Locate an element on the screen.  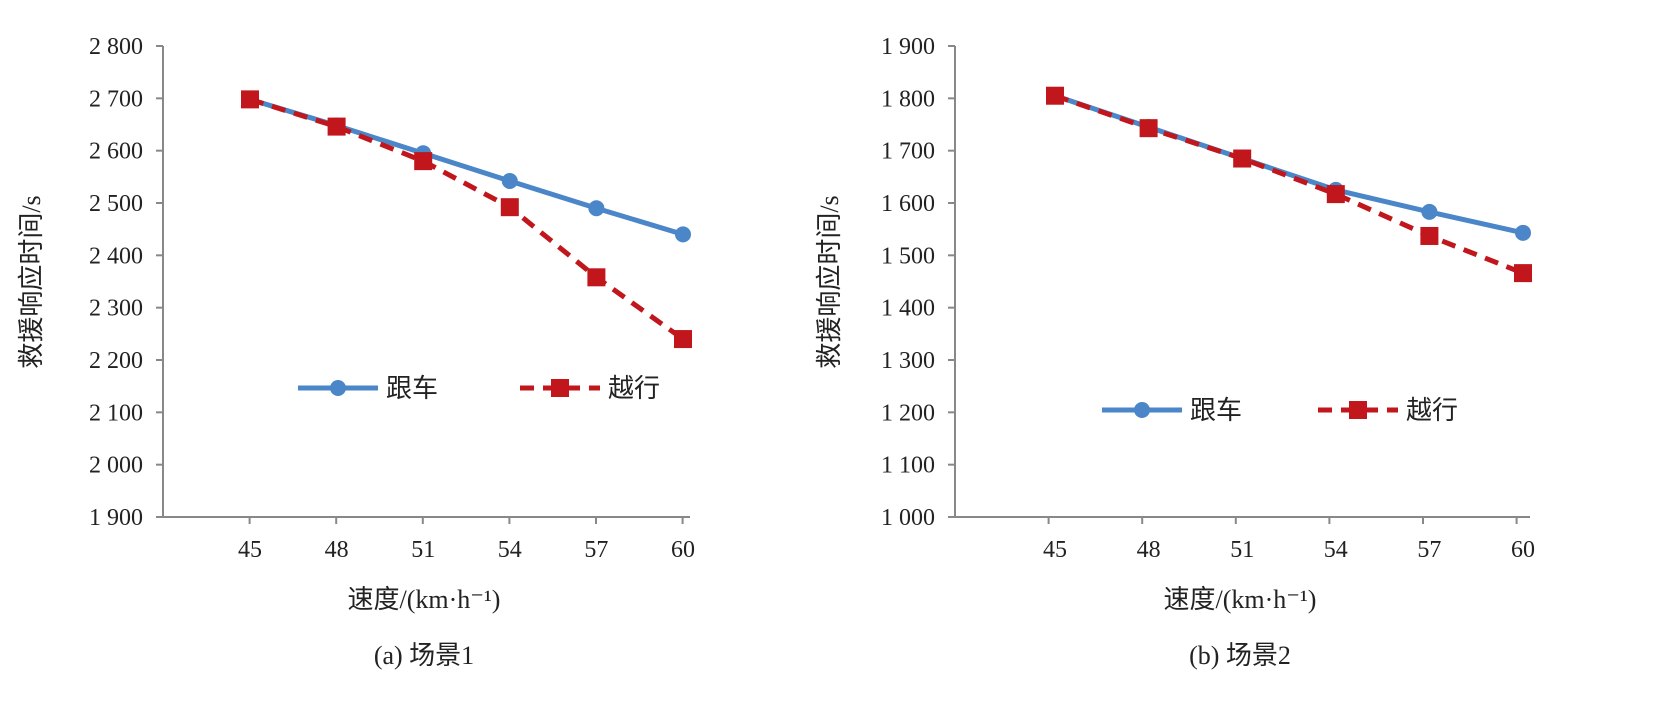
y-tick-label: 2 000 is located at coordinates (116, 466).